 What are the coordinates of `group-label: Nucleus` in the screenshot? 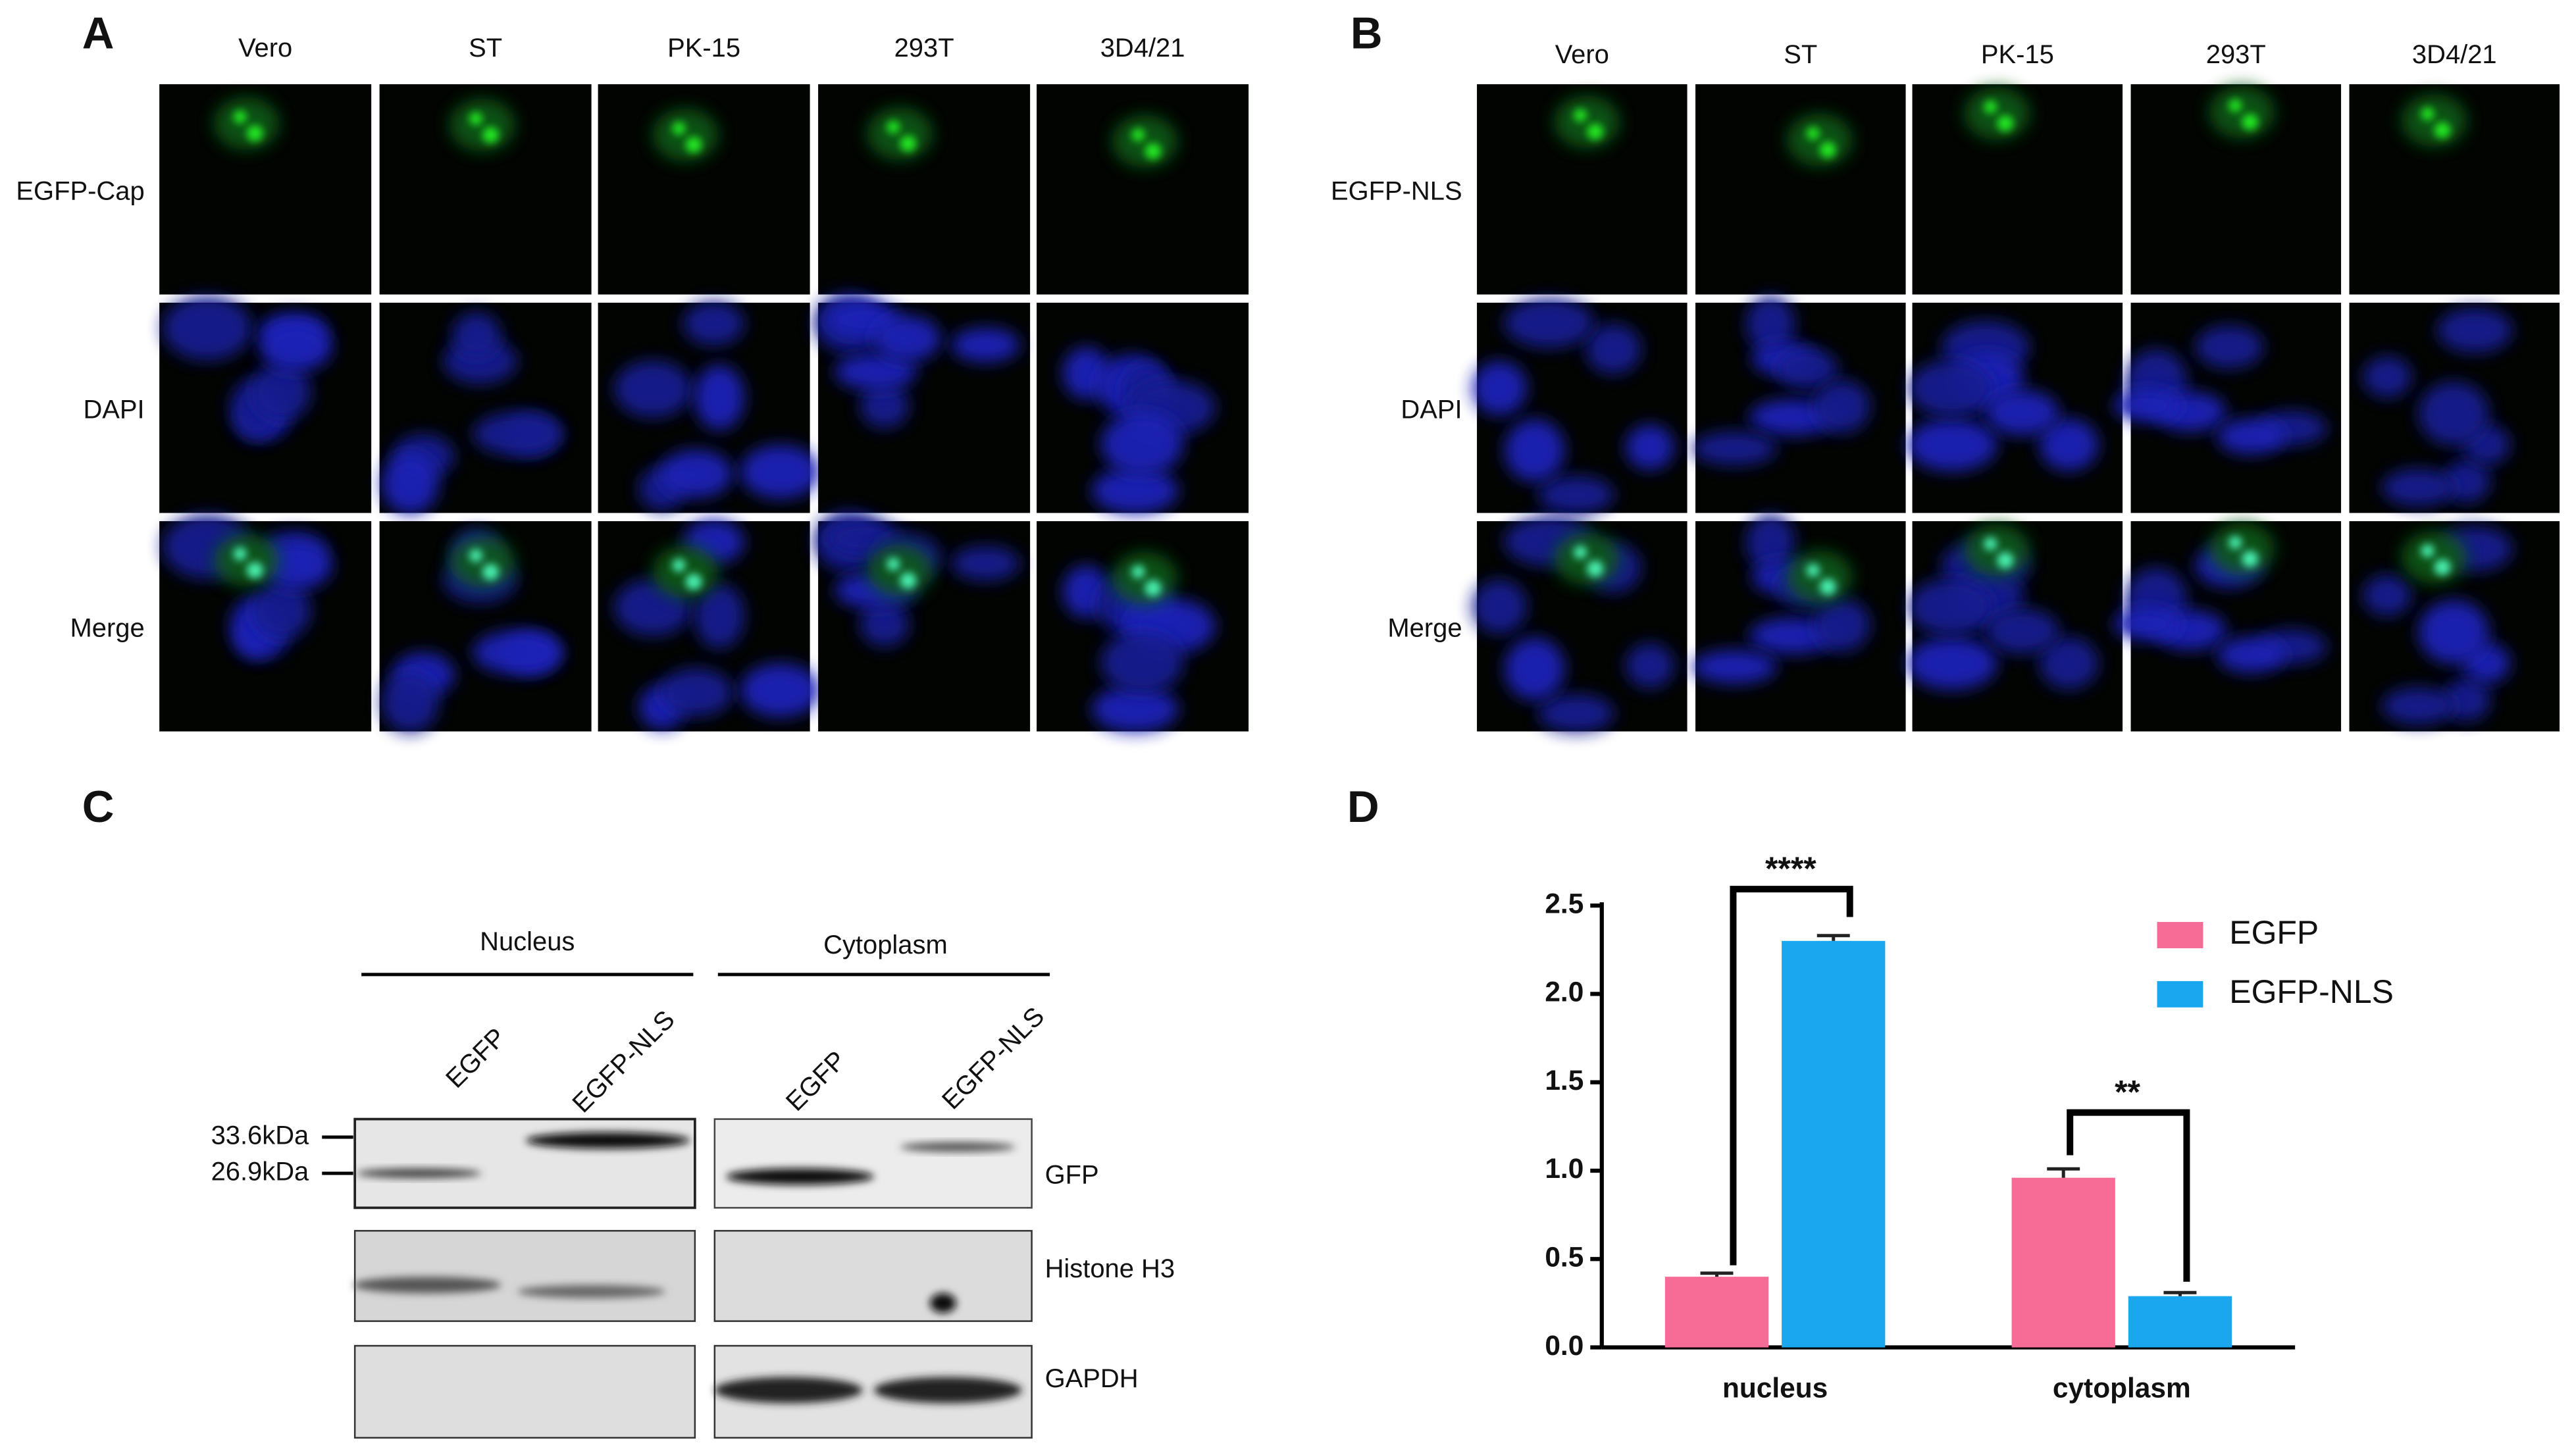 It's located at (527, 941).